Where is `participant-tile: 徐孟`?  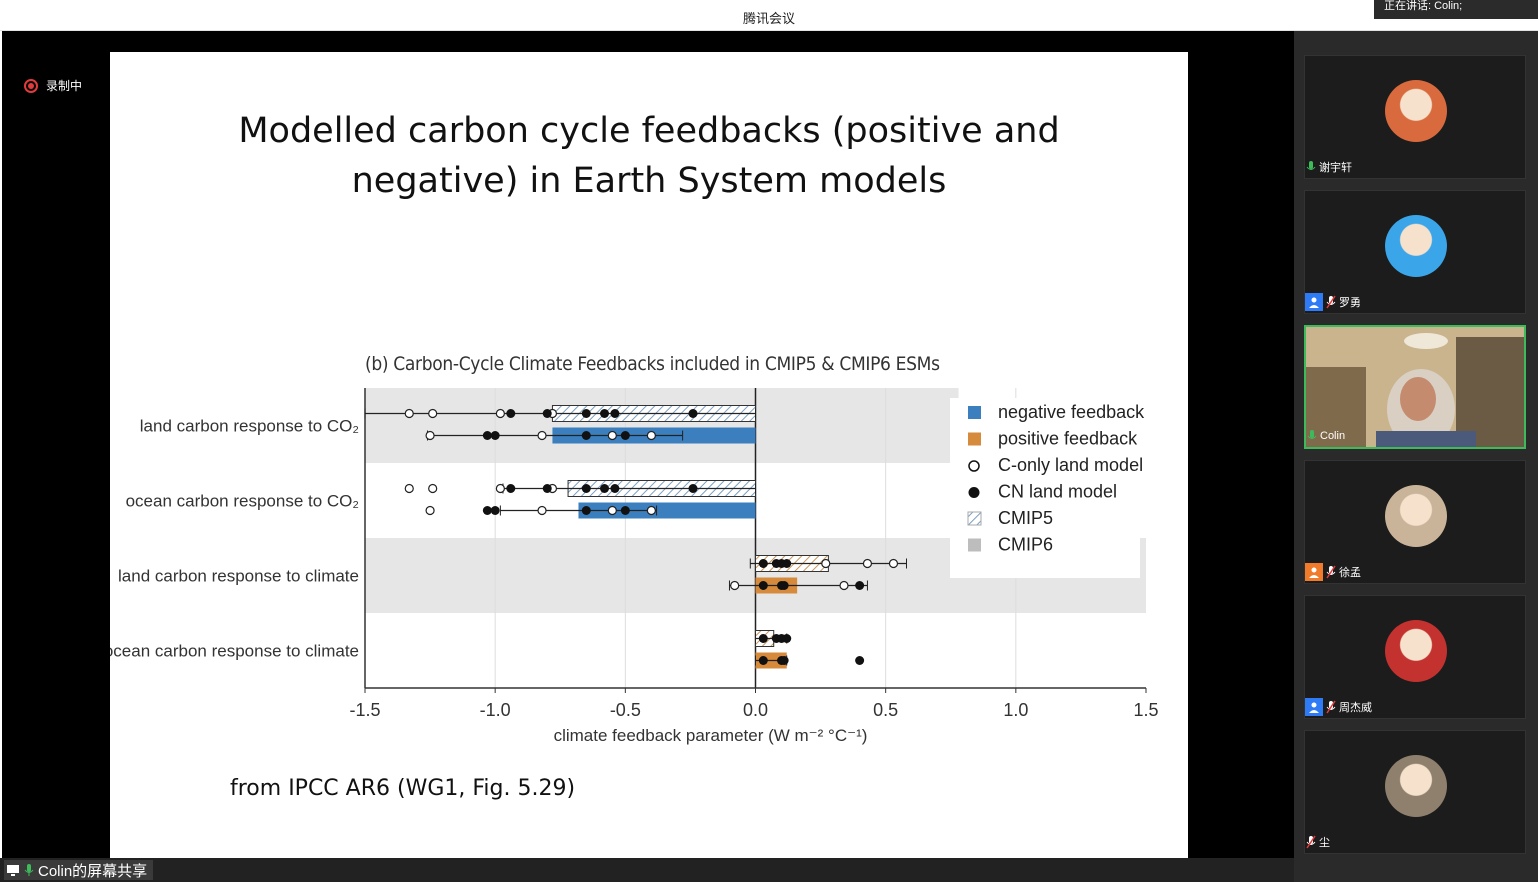
participant-tile: 徐孟 is located at coordinates (1415, 522).